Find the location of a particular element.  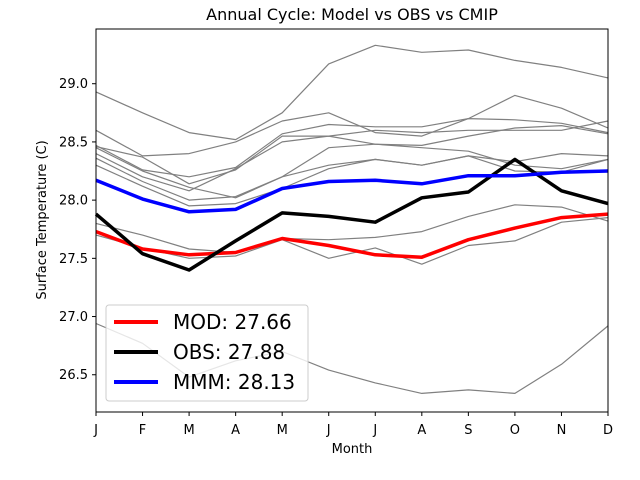

x-axis-label: Month is located at coordinates (352, 449).